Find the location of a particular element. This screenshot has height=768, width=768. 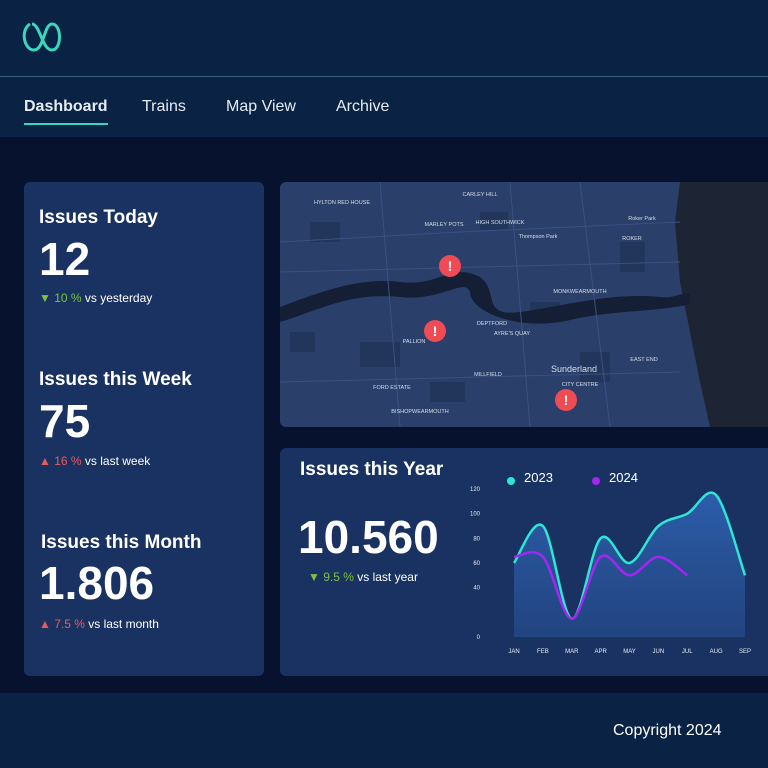

y-tick-label: 100 is located at coordinates (475, 515).